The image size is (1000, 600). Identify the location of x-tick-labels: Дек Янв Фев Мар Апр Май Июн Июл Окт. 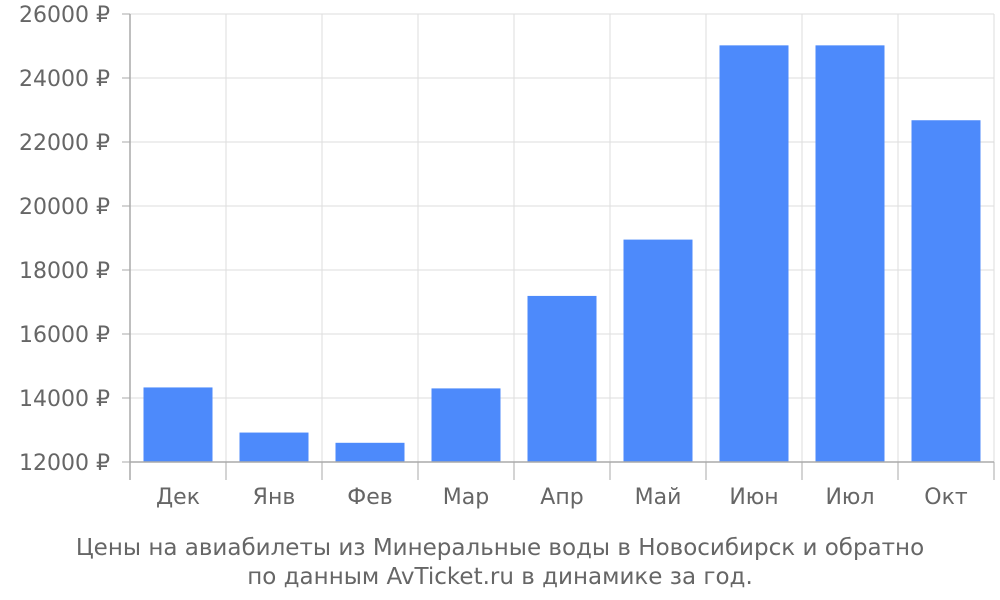
(562, 497).